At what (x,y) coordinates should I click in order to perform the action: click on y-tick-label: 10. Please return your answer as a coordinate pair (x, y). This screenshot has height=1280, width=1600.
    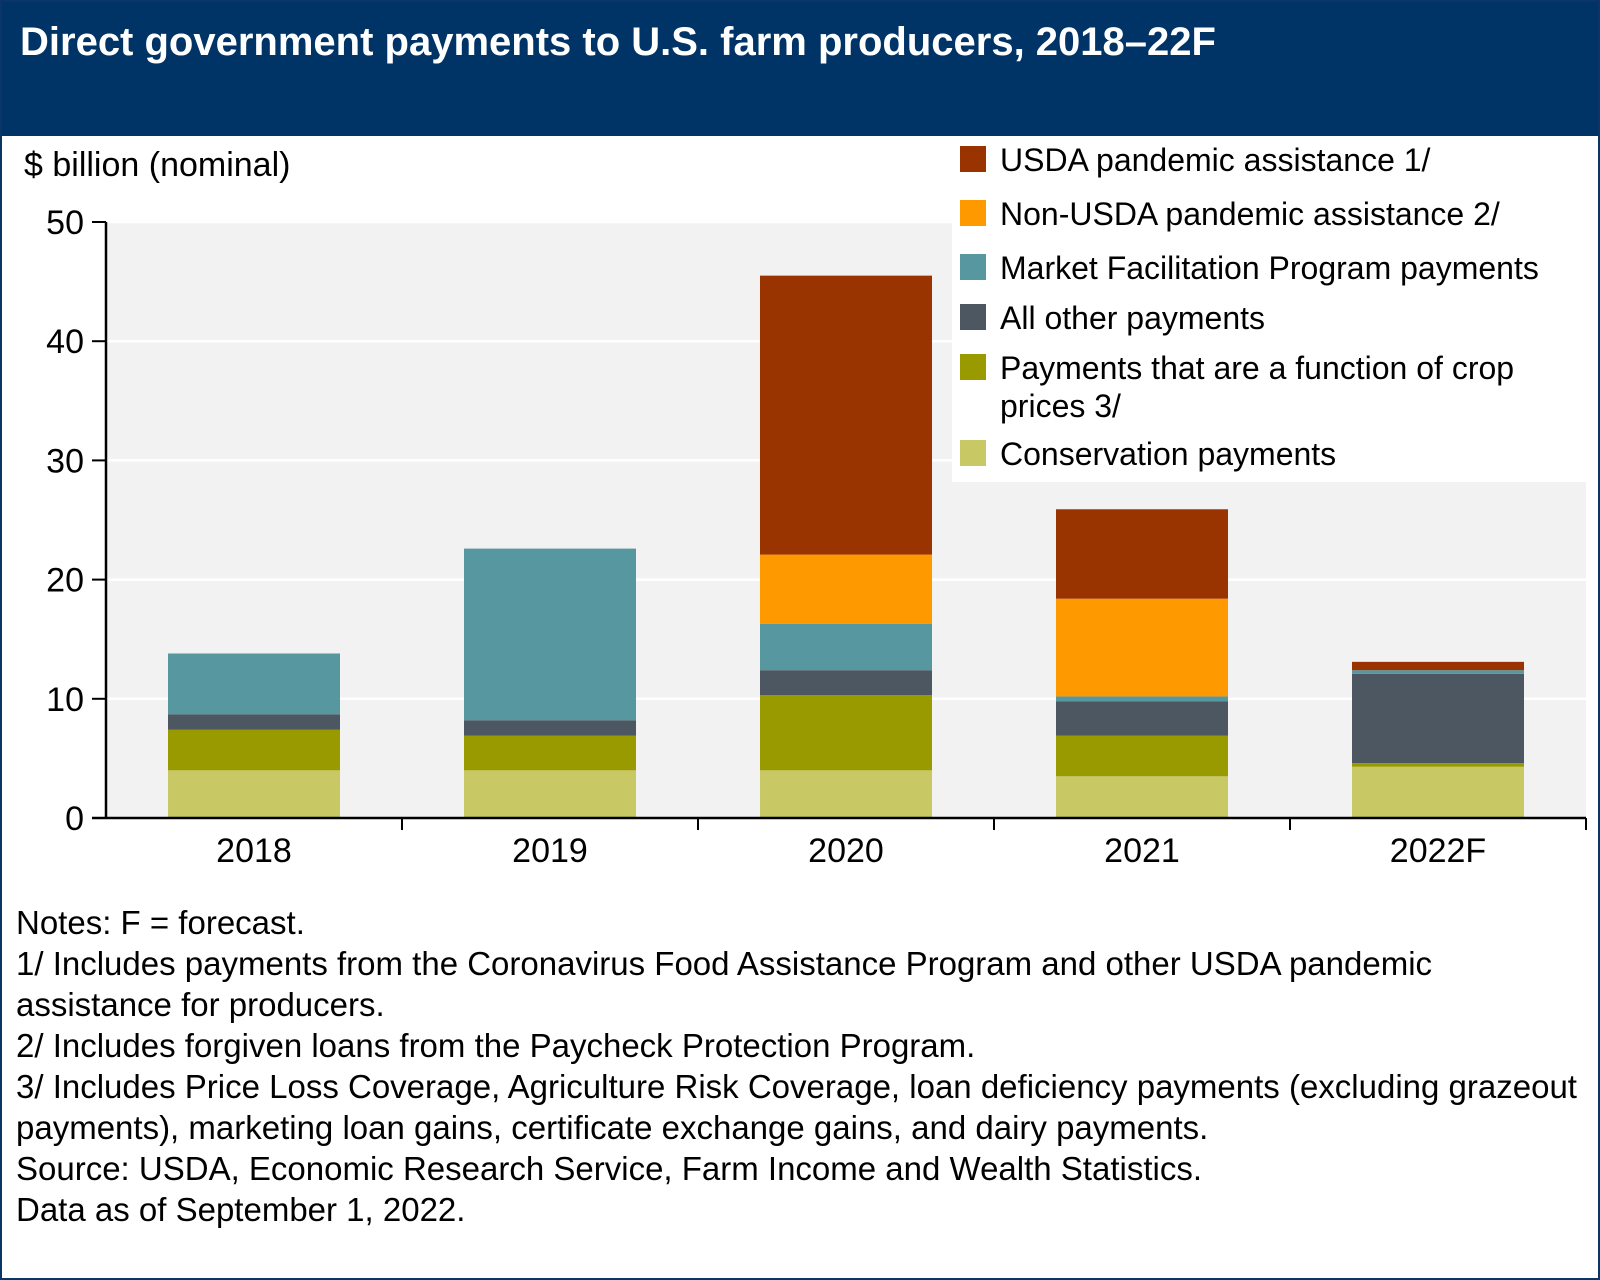
    Looking at the image, I should click on (65, 700).